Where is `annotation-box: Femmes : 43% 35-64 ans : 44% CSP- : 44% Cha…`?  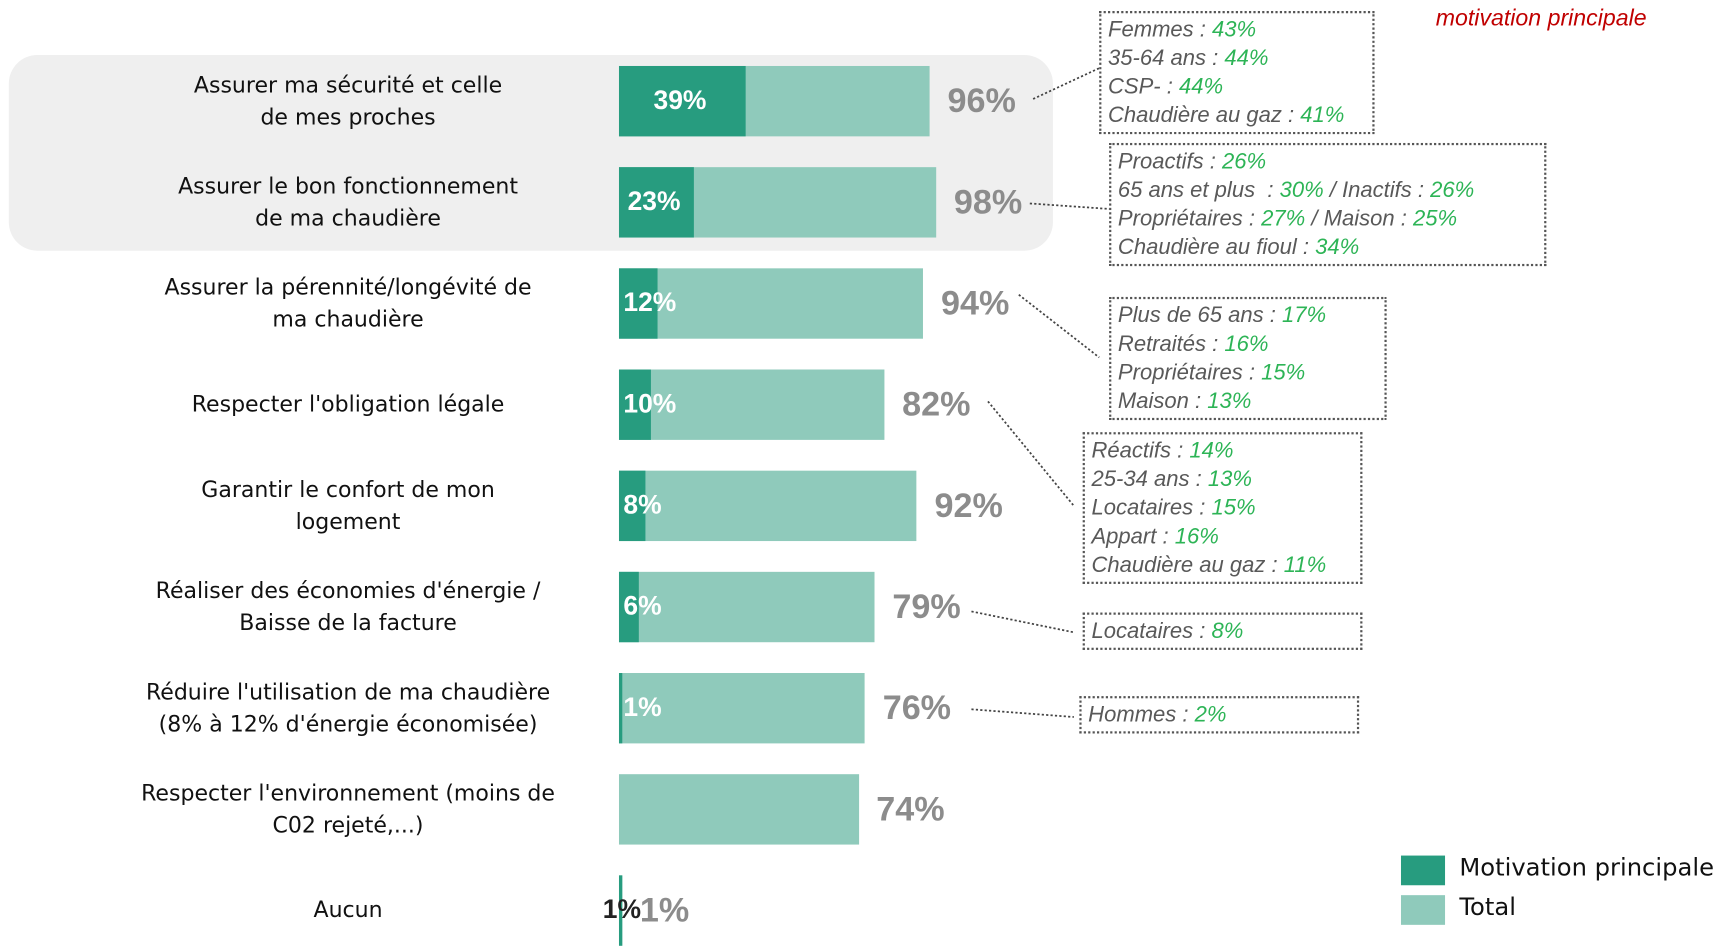
annotation-box: Femmes : 43% 35-64 ans : 44% CSP- : 44% Cha… is located at coordinates (1237, 72).